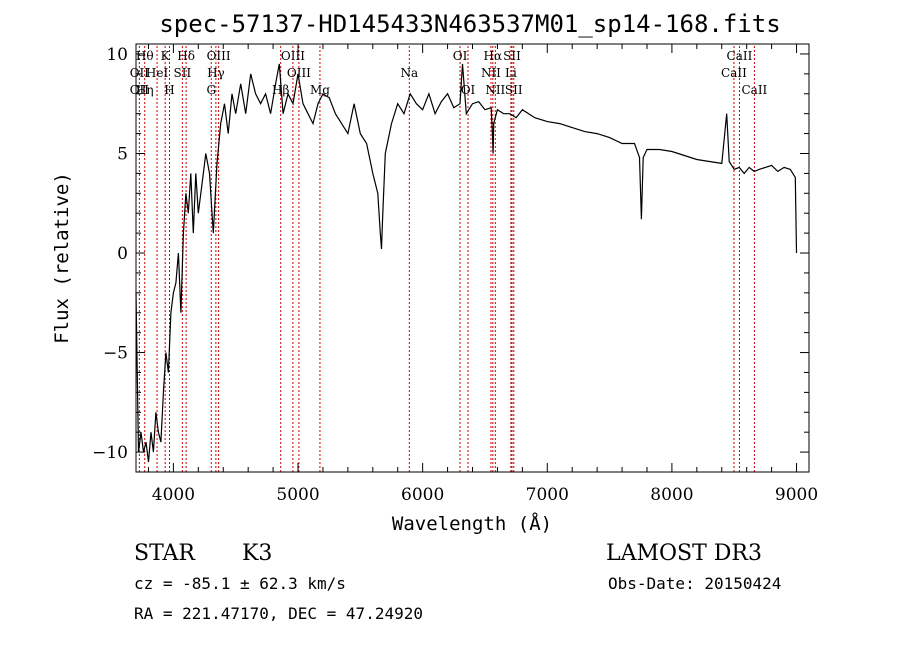  Describe the element at coordinates (796, 495) in the screenshot. I see `x-tick-label: 9000` at that location.